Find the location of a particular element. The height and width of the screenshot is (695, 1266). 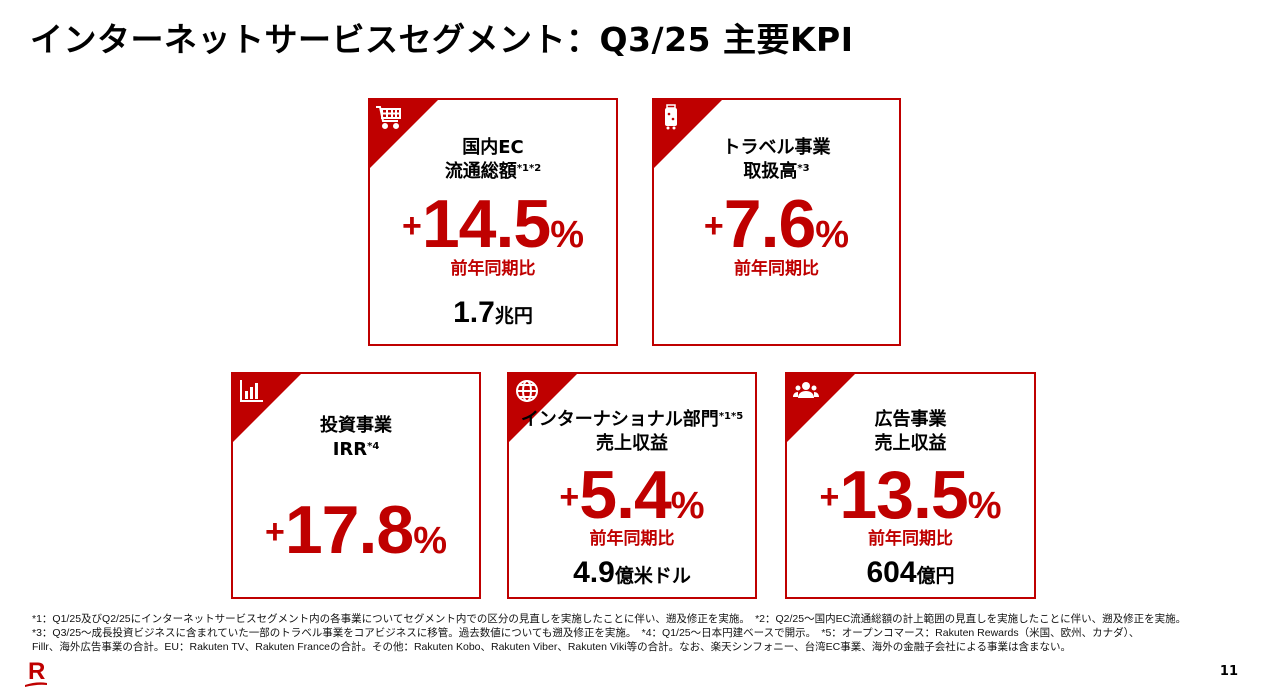

card-title: トラベル事業 取扱高*3 is located at coordinates (776, 159).